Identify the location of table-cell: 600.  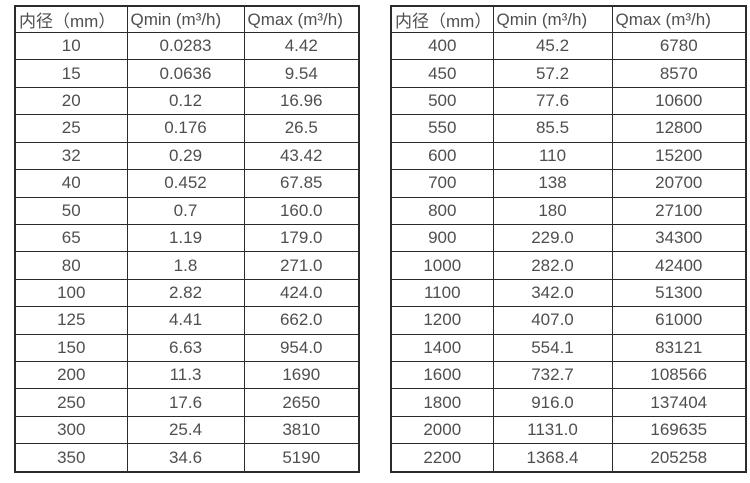
(442, 156).